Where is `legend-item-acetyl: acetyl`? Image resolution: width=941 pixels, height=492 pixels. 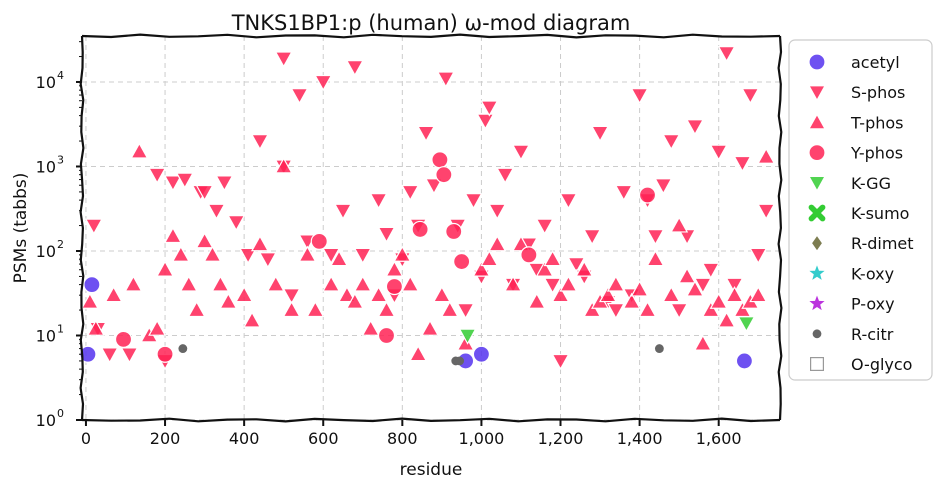
legend-item-acetyl: acetyl is located at coordinates (854, 62).